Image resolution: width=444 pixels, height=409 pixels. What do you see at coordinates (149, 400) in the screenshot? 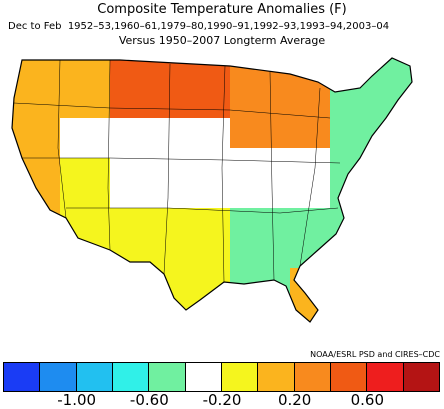
I see `legend-tick-label: -0.60` at bounding box center [149, 400].